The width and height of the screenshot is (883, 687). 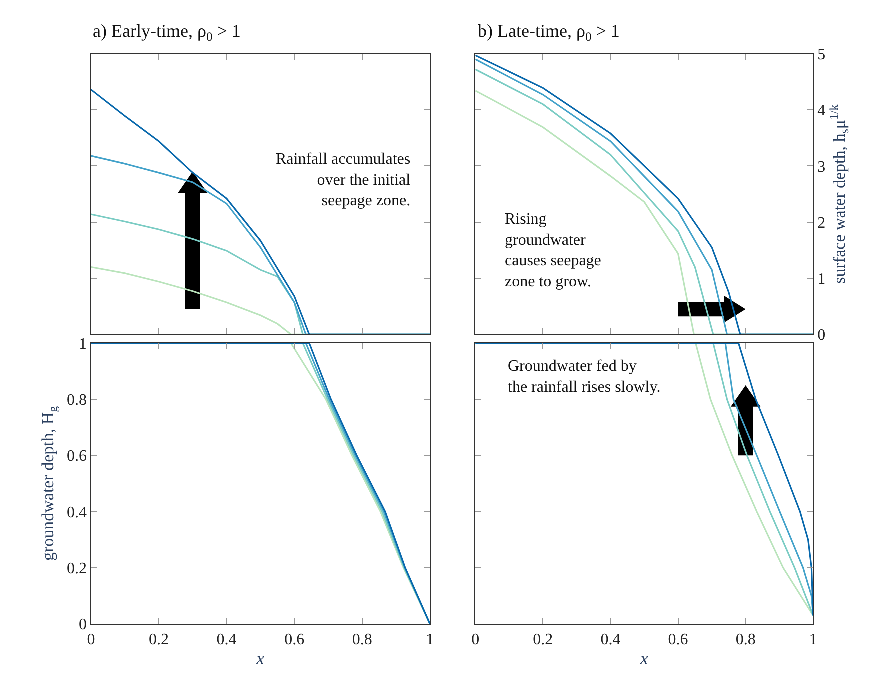 What do you see at coordinates (77, 457) in the screenshot?
I see `y-tick-label: 0.6` at bounding box center [77, 457].